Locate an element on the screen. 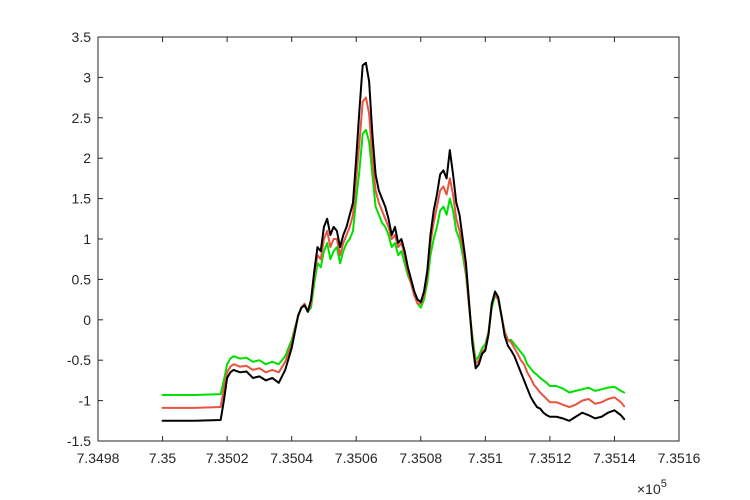  x-exponent-power: 5 is located at coordinates (664, 484).